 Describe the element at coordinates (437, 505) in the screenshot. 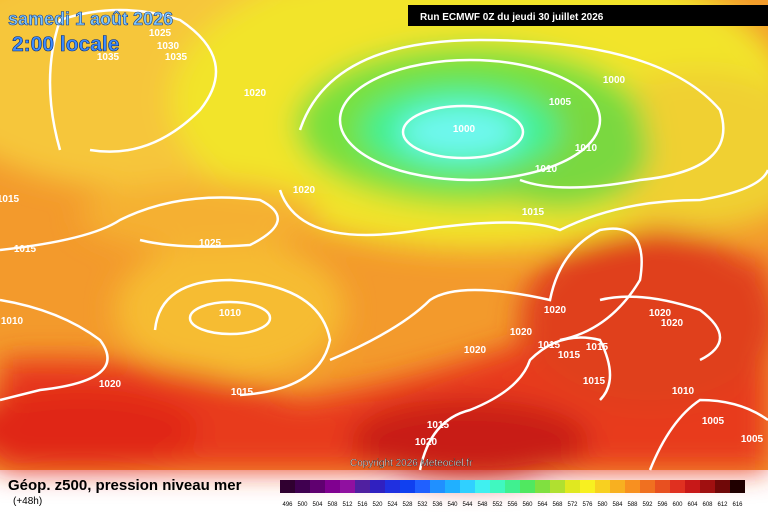

I see `colorbar-label: 536` at that location.